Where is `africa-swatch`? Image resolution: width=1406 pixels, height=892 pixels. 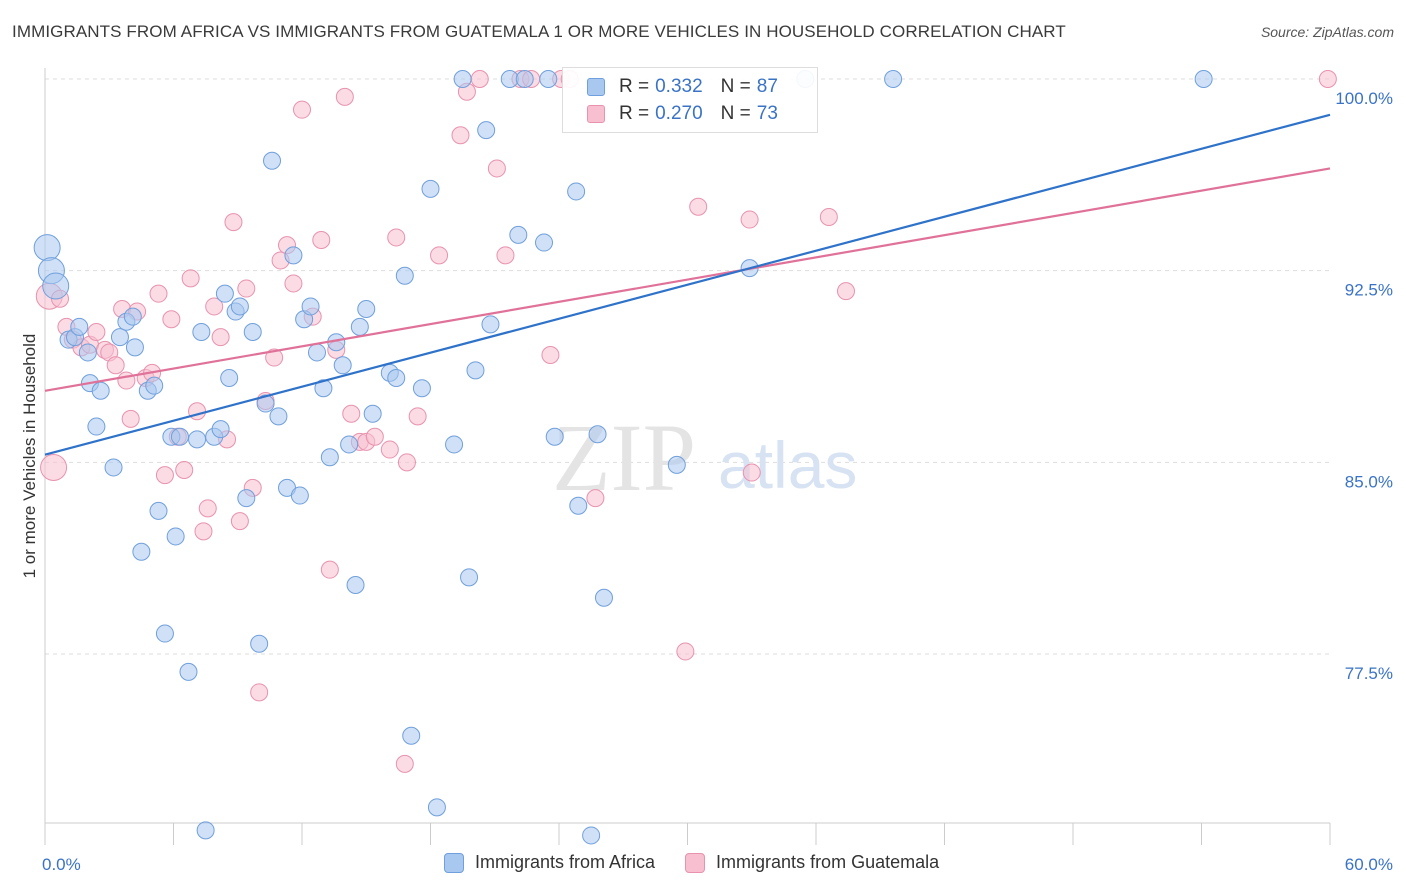
africa-swatch is located at coordinates (596, 87).